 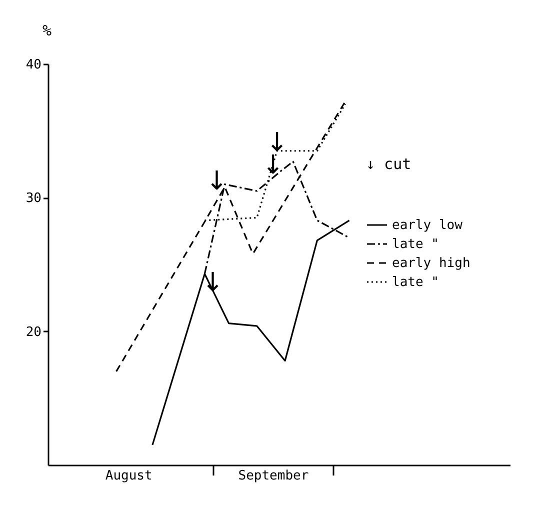 I want to click on y-axis-title: %, so click(x=47, y=31).